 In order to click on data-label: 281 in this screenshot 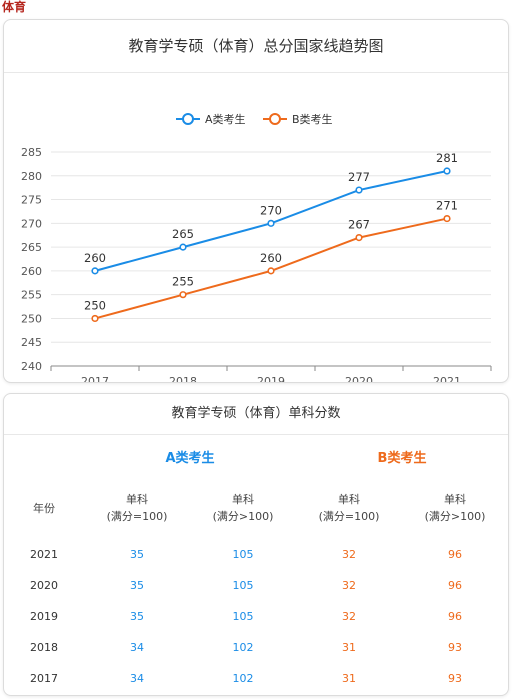, I will do `click(447, 158)`.